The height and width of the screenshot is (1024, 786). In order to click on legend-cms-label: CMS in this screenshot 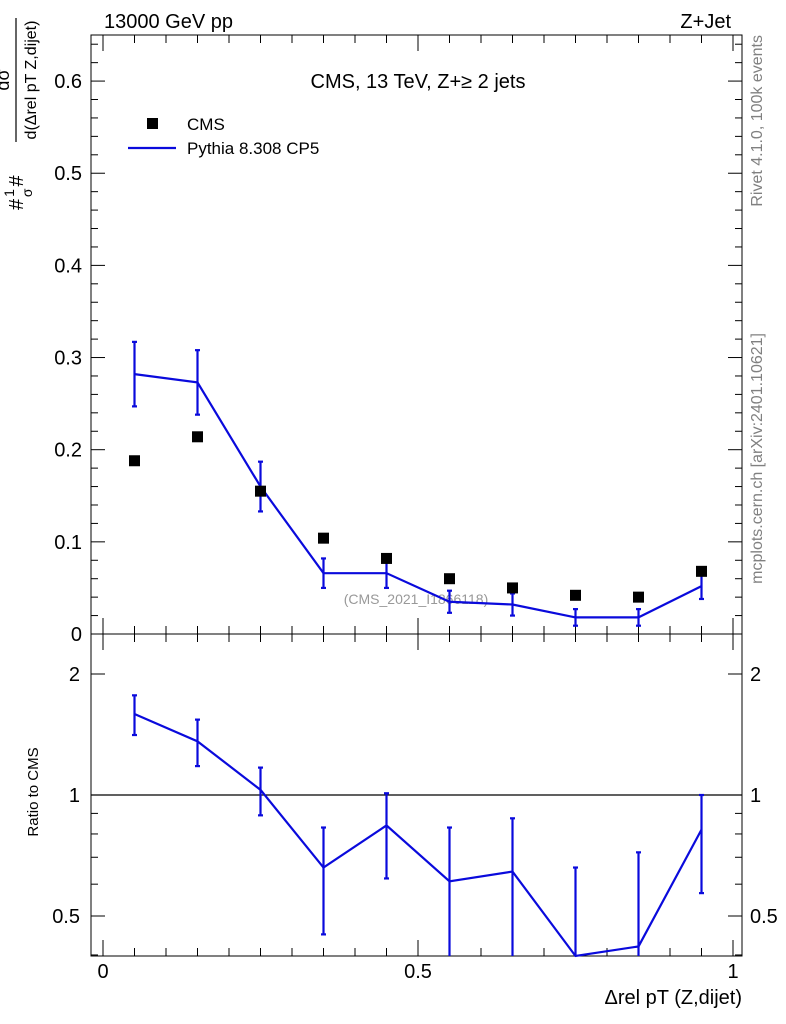, I will do `click(206, 124)`.